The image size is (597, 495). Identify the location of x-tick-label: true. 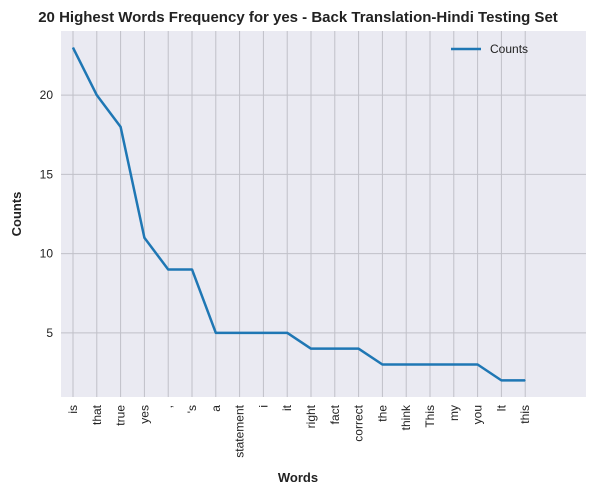
(121, 415).